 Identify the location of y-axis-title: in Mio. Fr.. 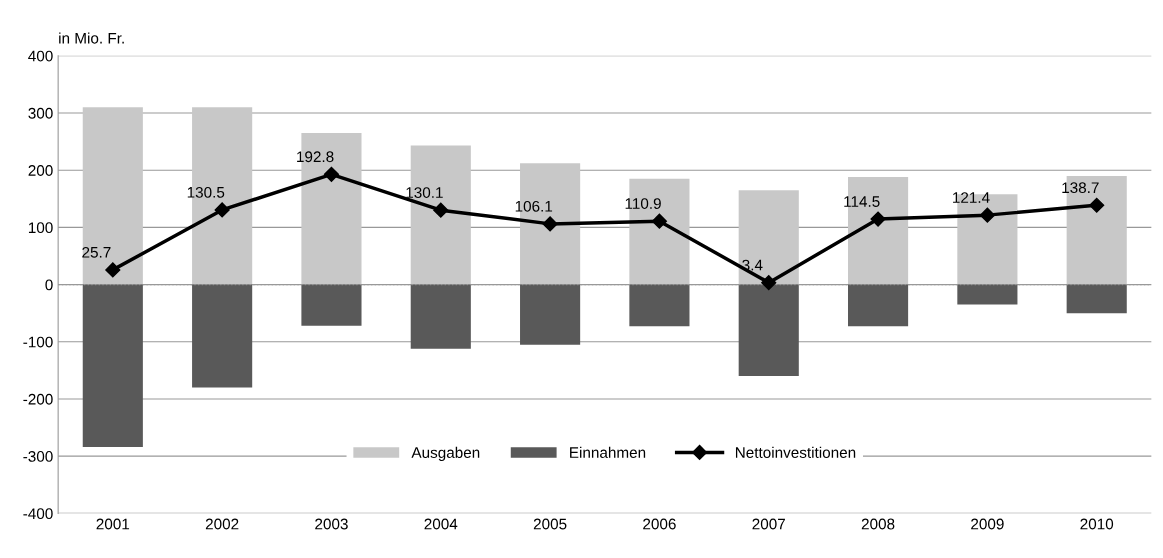
(91, 38).